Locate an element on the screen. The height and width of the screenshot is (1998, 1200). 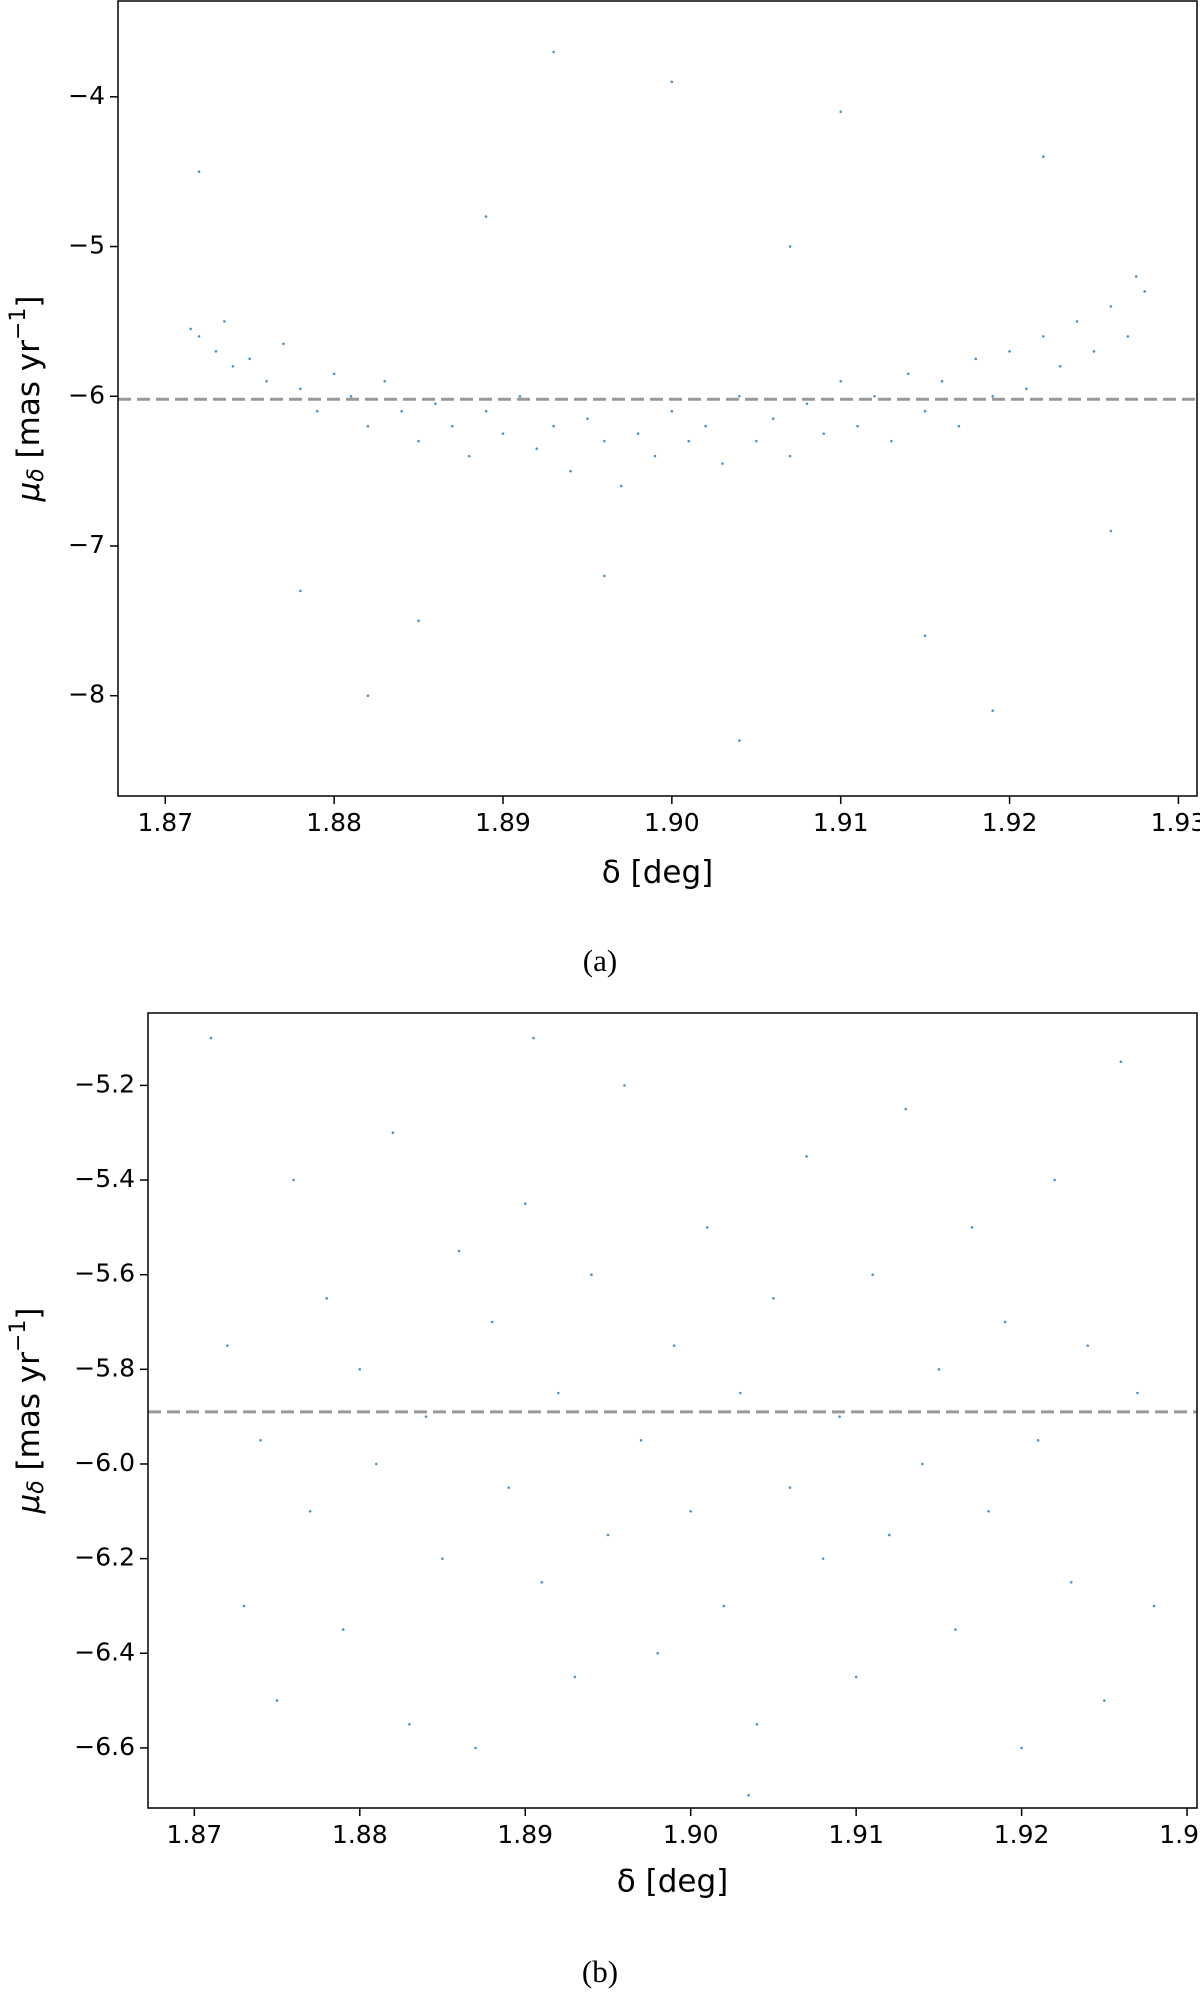
x-tick-label: 1.90 is located at coordinates (691, 1834).